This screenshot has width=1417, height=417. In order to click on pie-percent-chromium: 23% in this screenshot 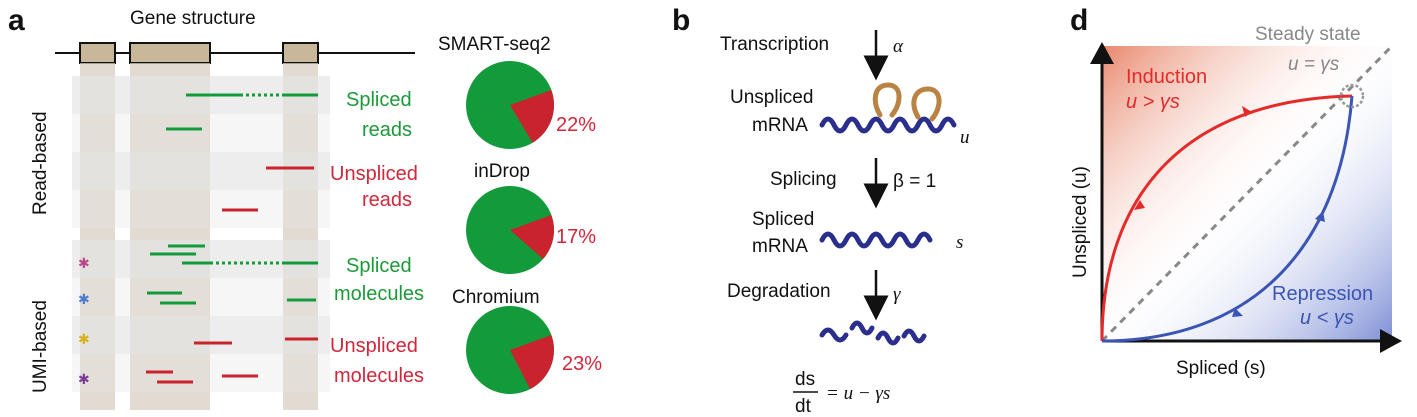, I will do `click(582, 364)`.